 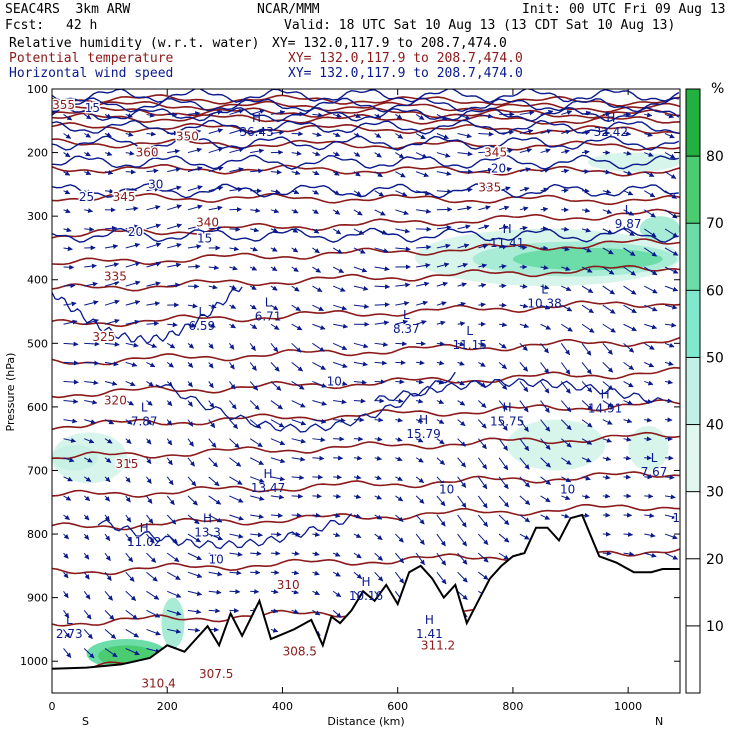 What do you see at coordinates (300, 652) in the screenshot?
I see `theta-label: 308.5` at bounding box center [300, 652].